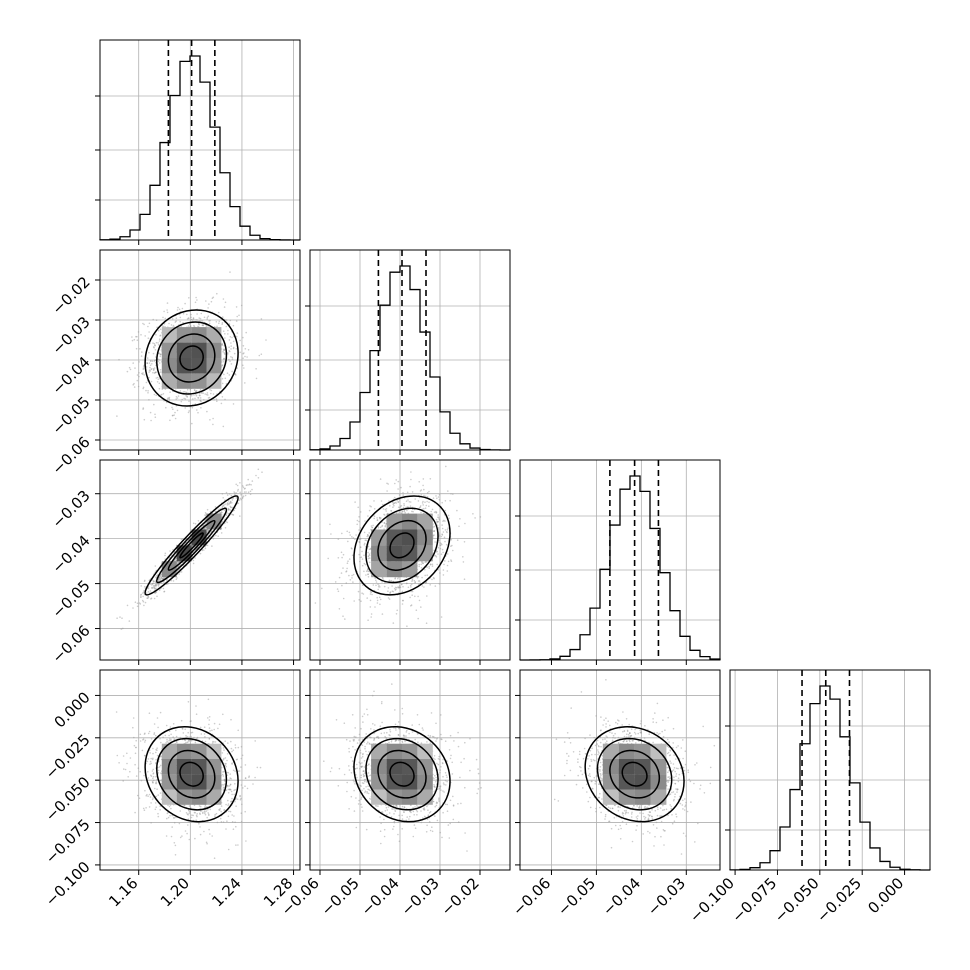  I want to click on y-tick-label: −0.06, so click(70, 643).